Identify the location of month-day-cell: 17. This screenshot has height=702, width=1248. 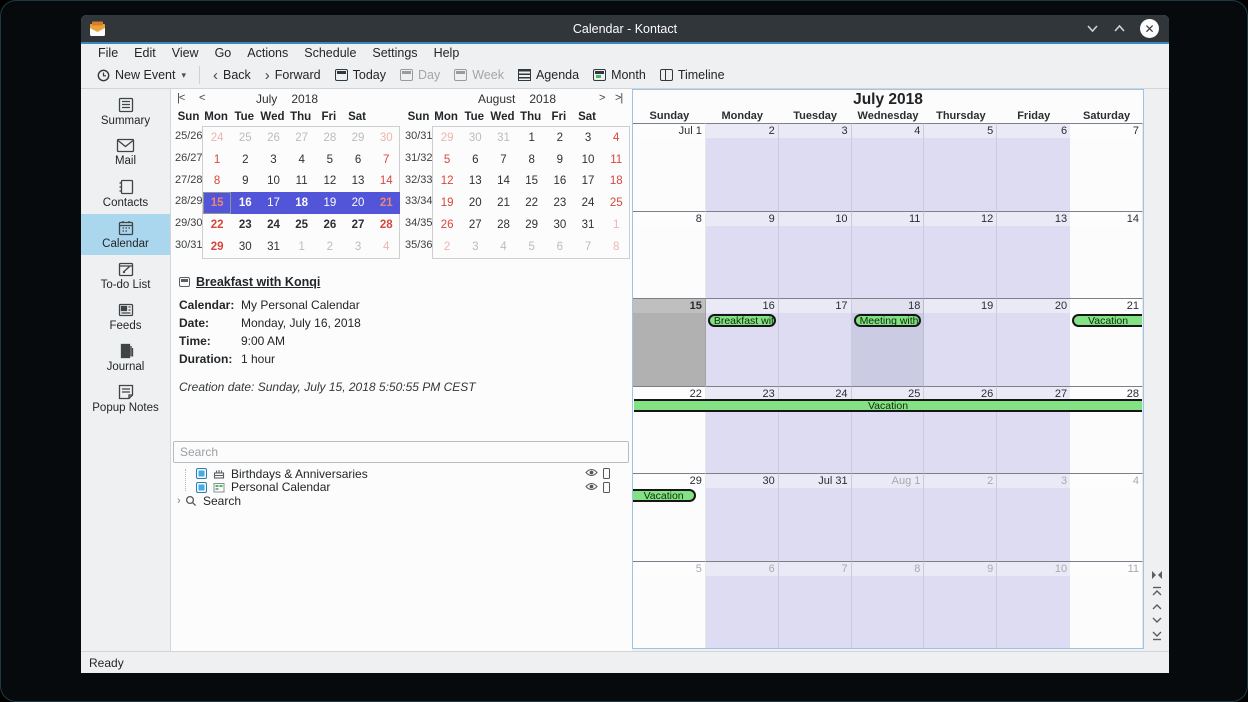
(815, 342).